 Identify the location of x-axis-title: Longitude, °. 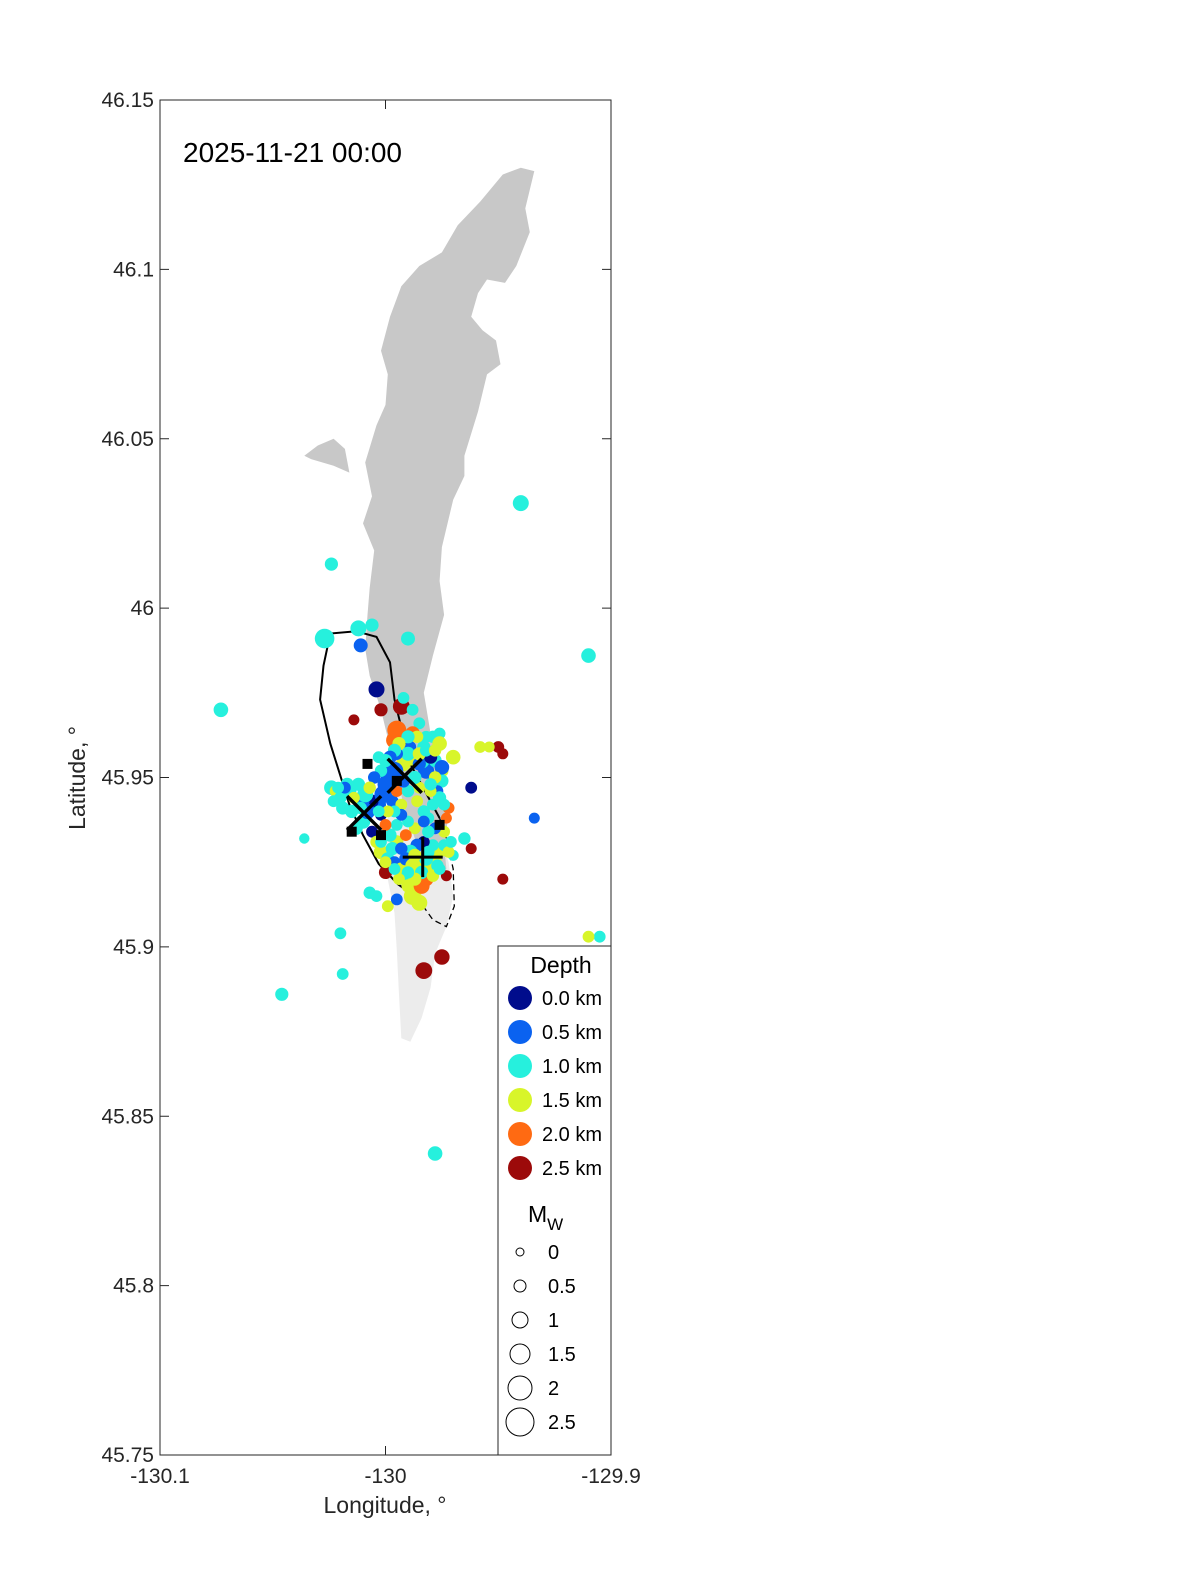
(384, 1505).